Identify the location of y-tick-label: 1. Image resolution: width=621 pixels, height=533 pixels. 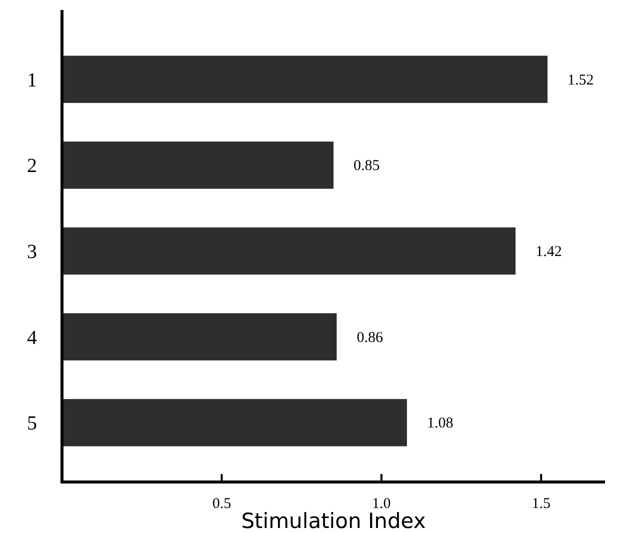
(32, 80).